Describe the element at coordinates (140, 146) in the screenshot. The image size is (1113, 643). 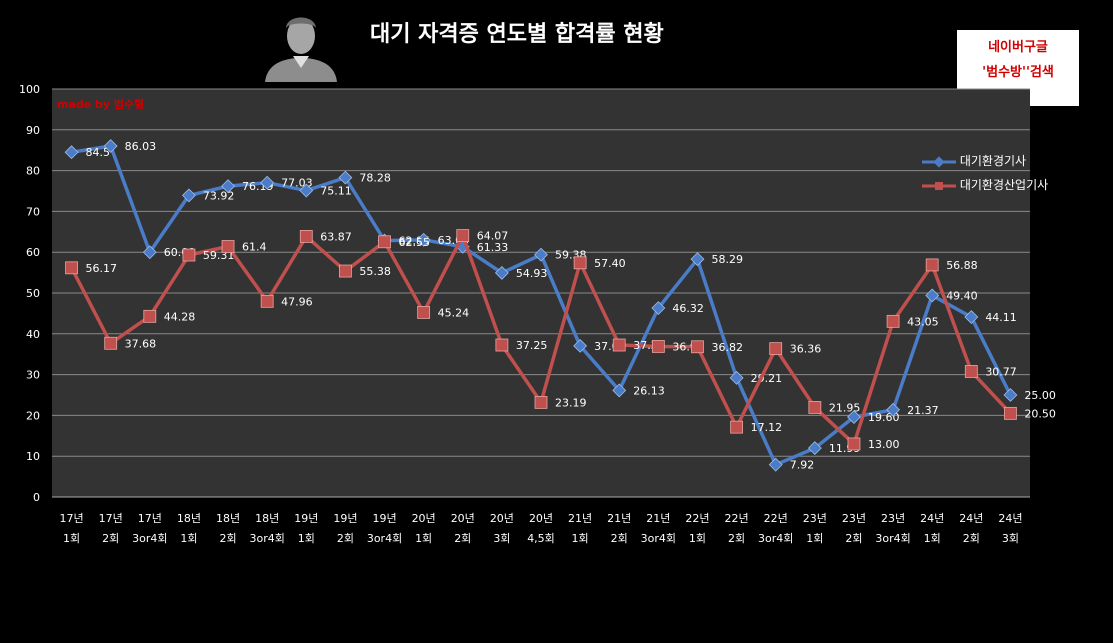
I see `series-1-data-label: 86.03` at that location.